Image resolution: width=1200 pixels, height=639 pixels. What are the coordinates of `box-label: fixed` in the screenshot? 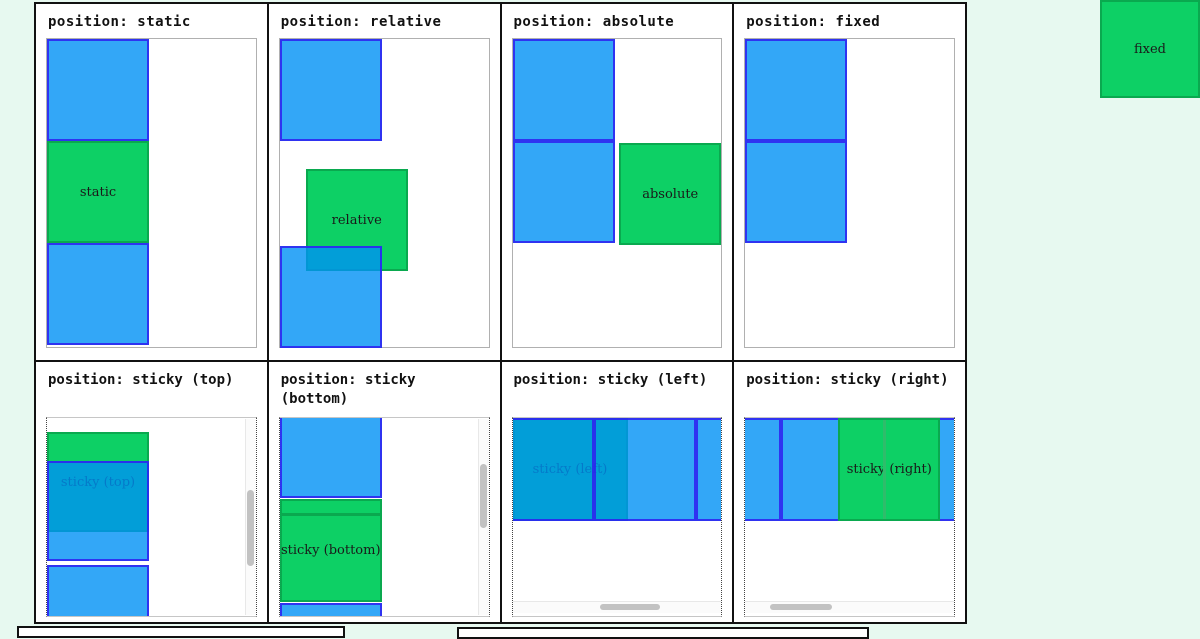 It's located at (1150, 49).